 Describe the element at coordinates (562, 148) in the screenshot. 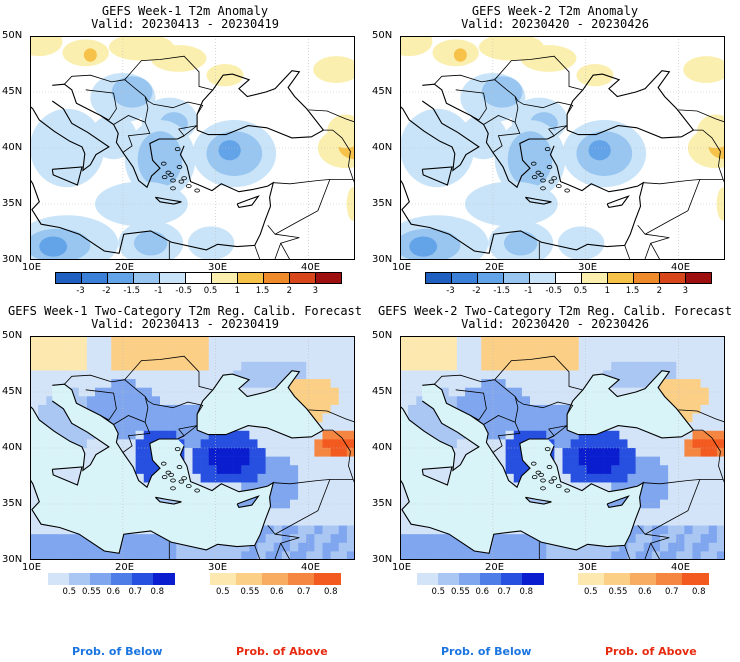

I see `anomaly-map` at that location.